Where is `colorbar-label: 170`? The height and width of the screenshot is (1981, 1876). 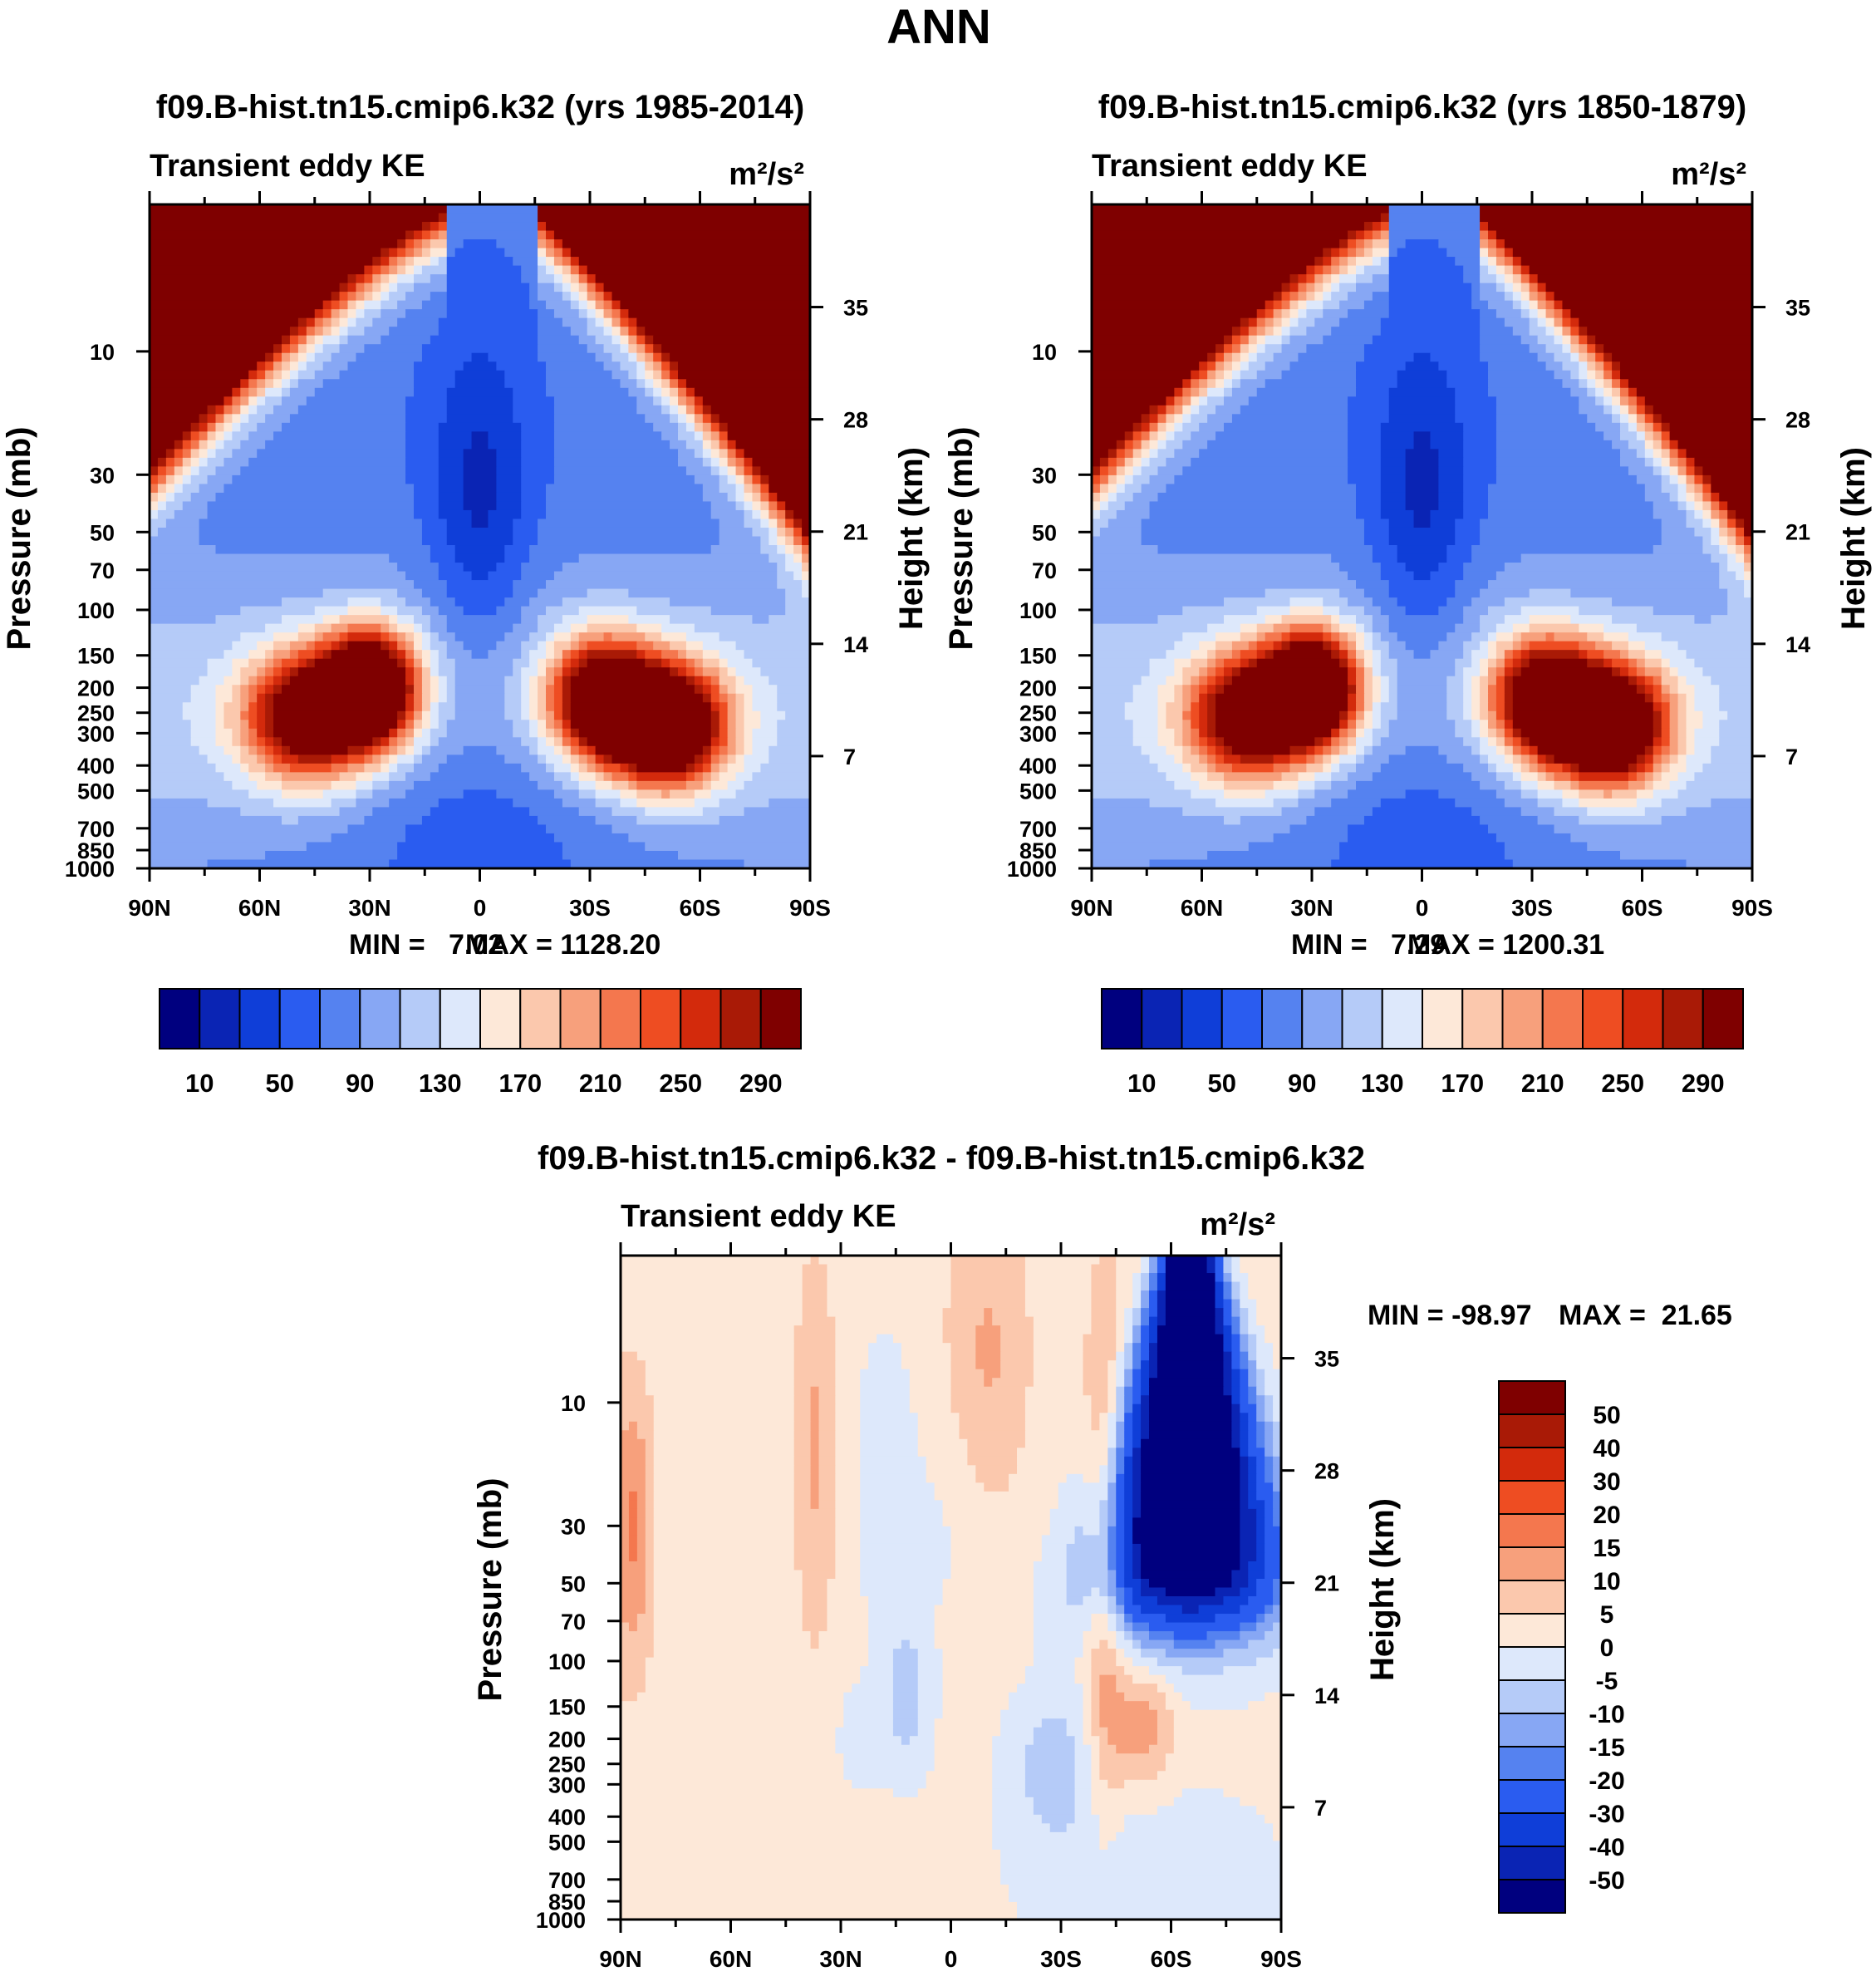 colorbar-label: 170 is located at coordinates (520, 1083).